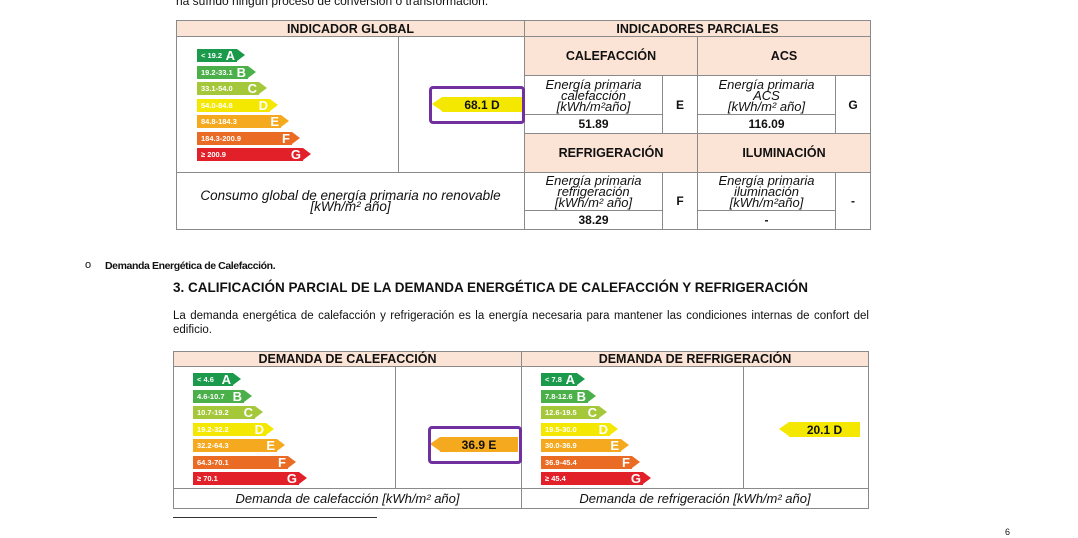  Describe the element at coordinates (88, 265) in the screenshot. I see `bullet-icon: o` at that location.